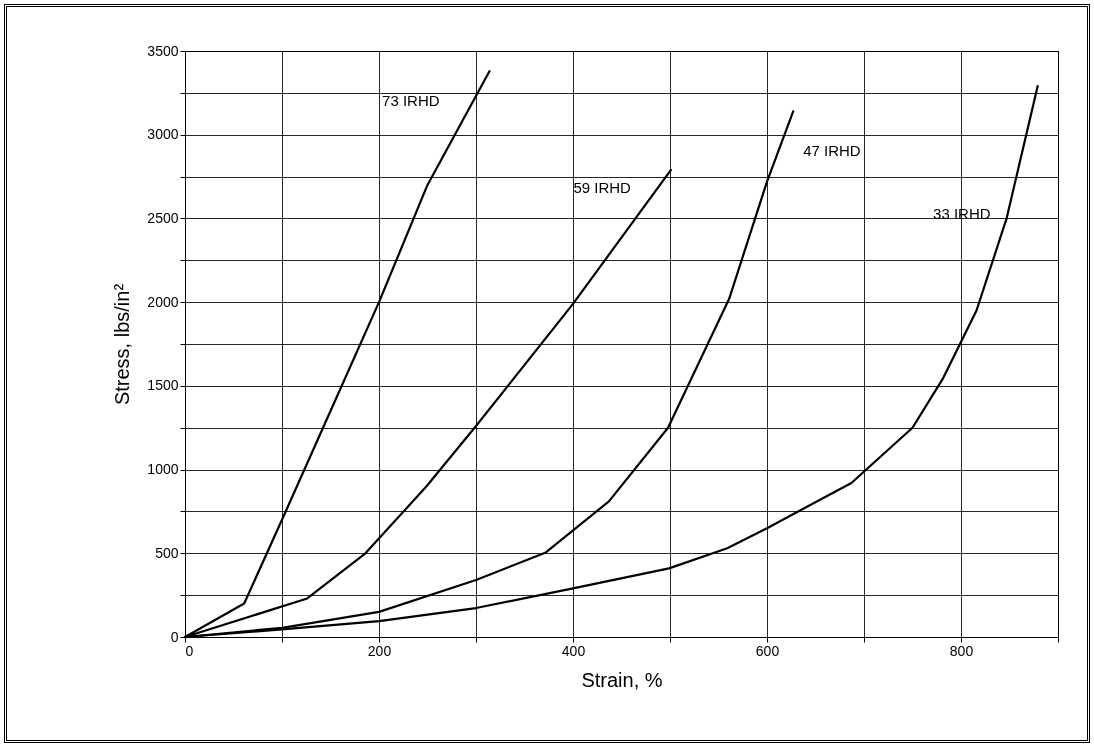 The width and height of the screenshot is (1094, 747). What do you see at coordinates (189, 650) in the screenshot?
I see `x-tick-label: 0` at bounding box center [189, 650].